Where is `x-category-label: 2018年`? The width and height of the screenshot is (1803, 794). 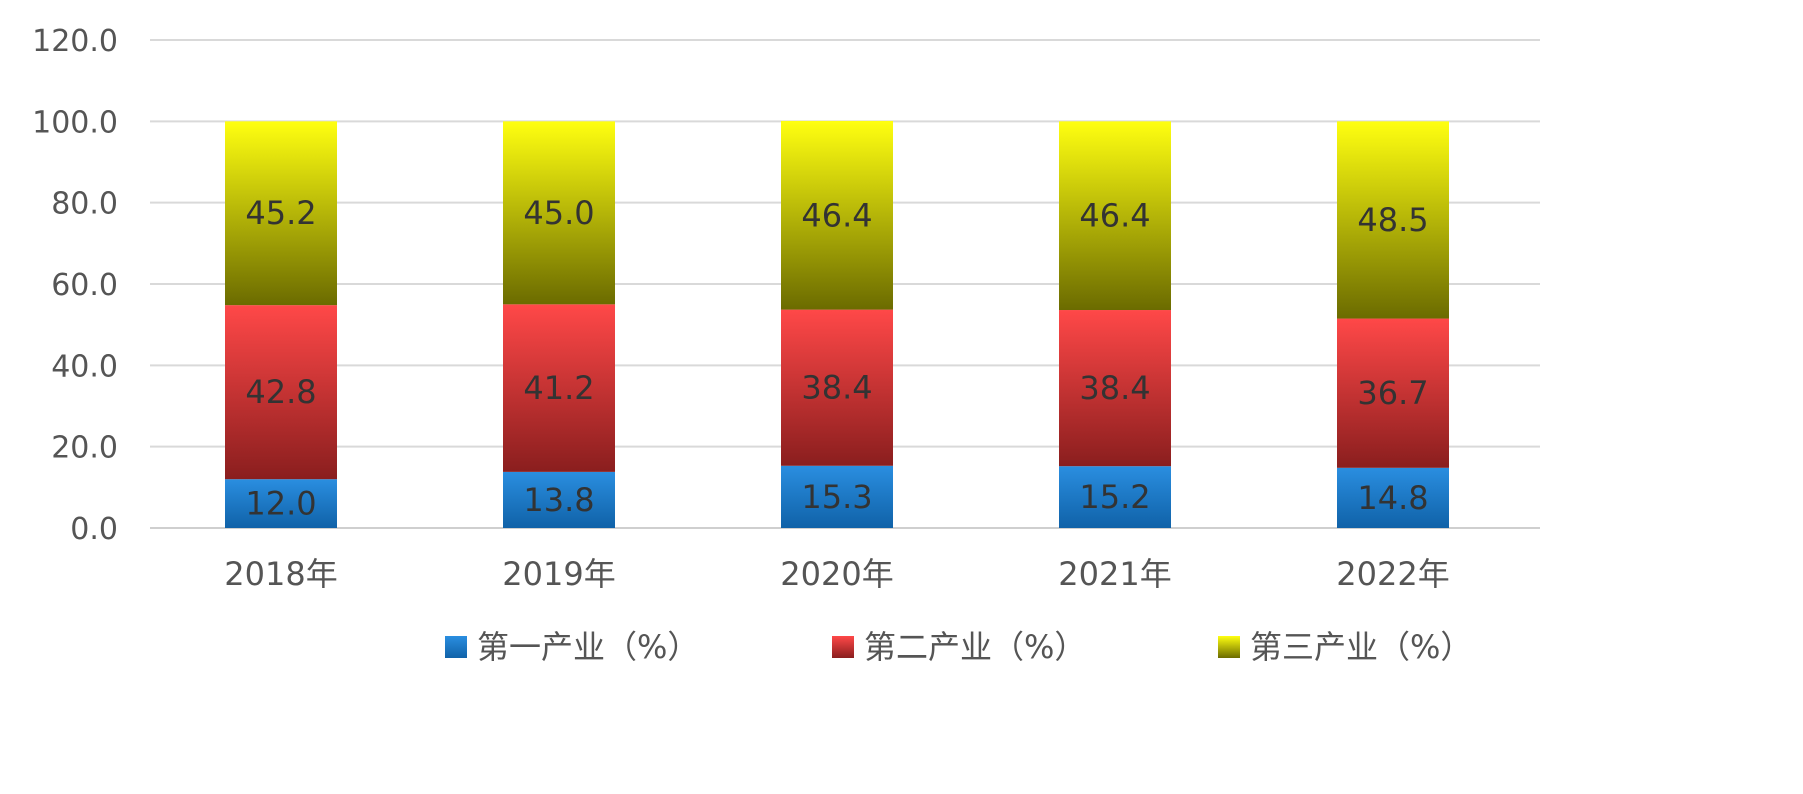
x-category-label: 2018年 is located at coordinates (280, 574).